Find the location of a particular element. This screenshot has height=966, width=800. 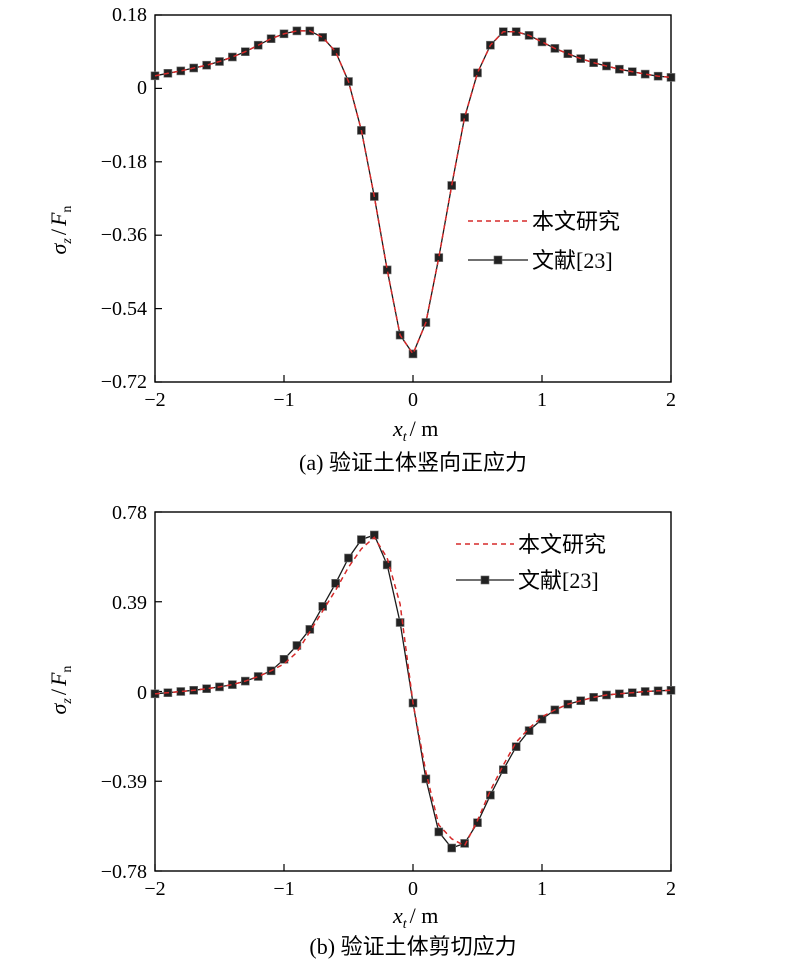

chart-b-xtick-1: −1 is located at coordinates (283, 889).